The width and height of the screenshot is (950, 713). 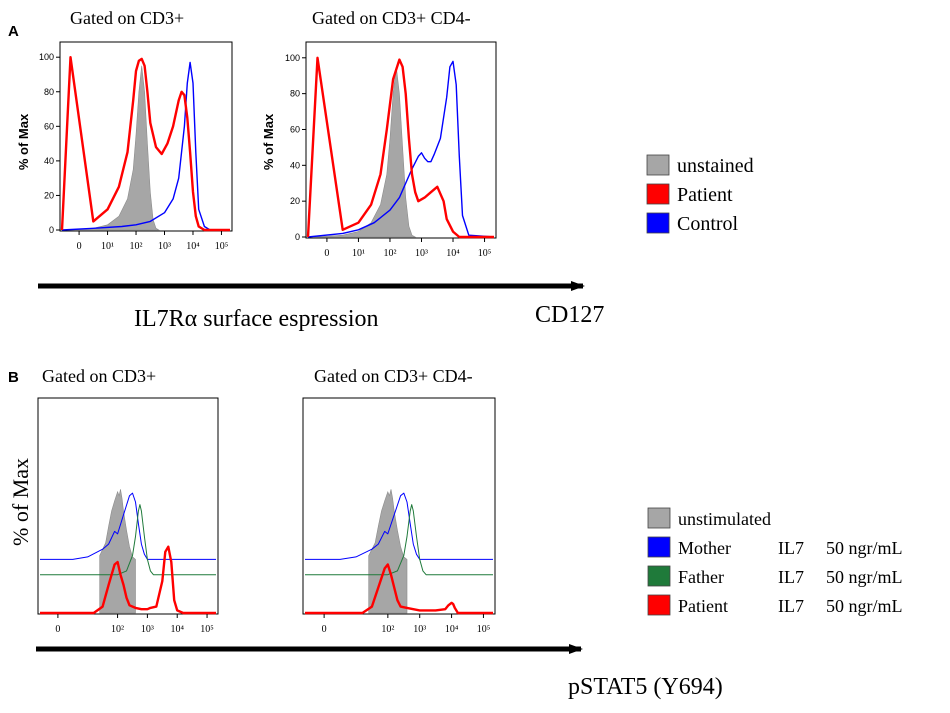 What do you see at coordinates (421, 253) in the screenshot?
I see `xtick-label-a2-3: 10³` at bounding box center [421, 253].